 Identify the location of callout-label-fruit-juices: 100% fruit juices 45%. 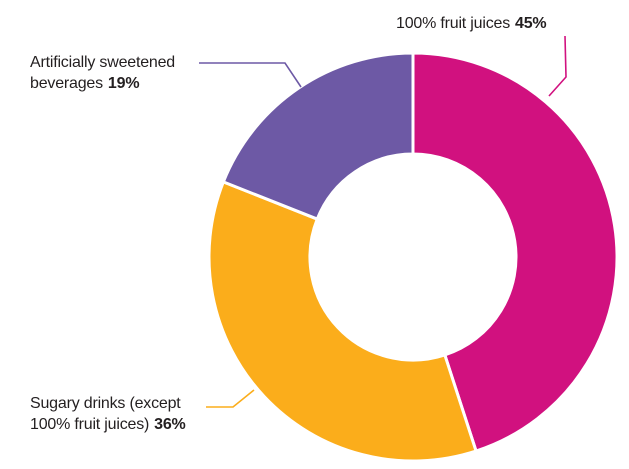
(471, 23).